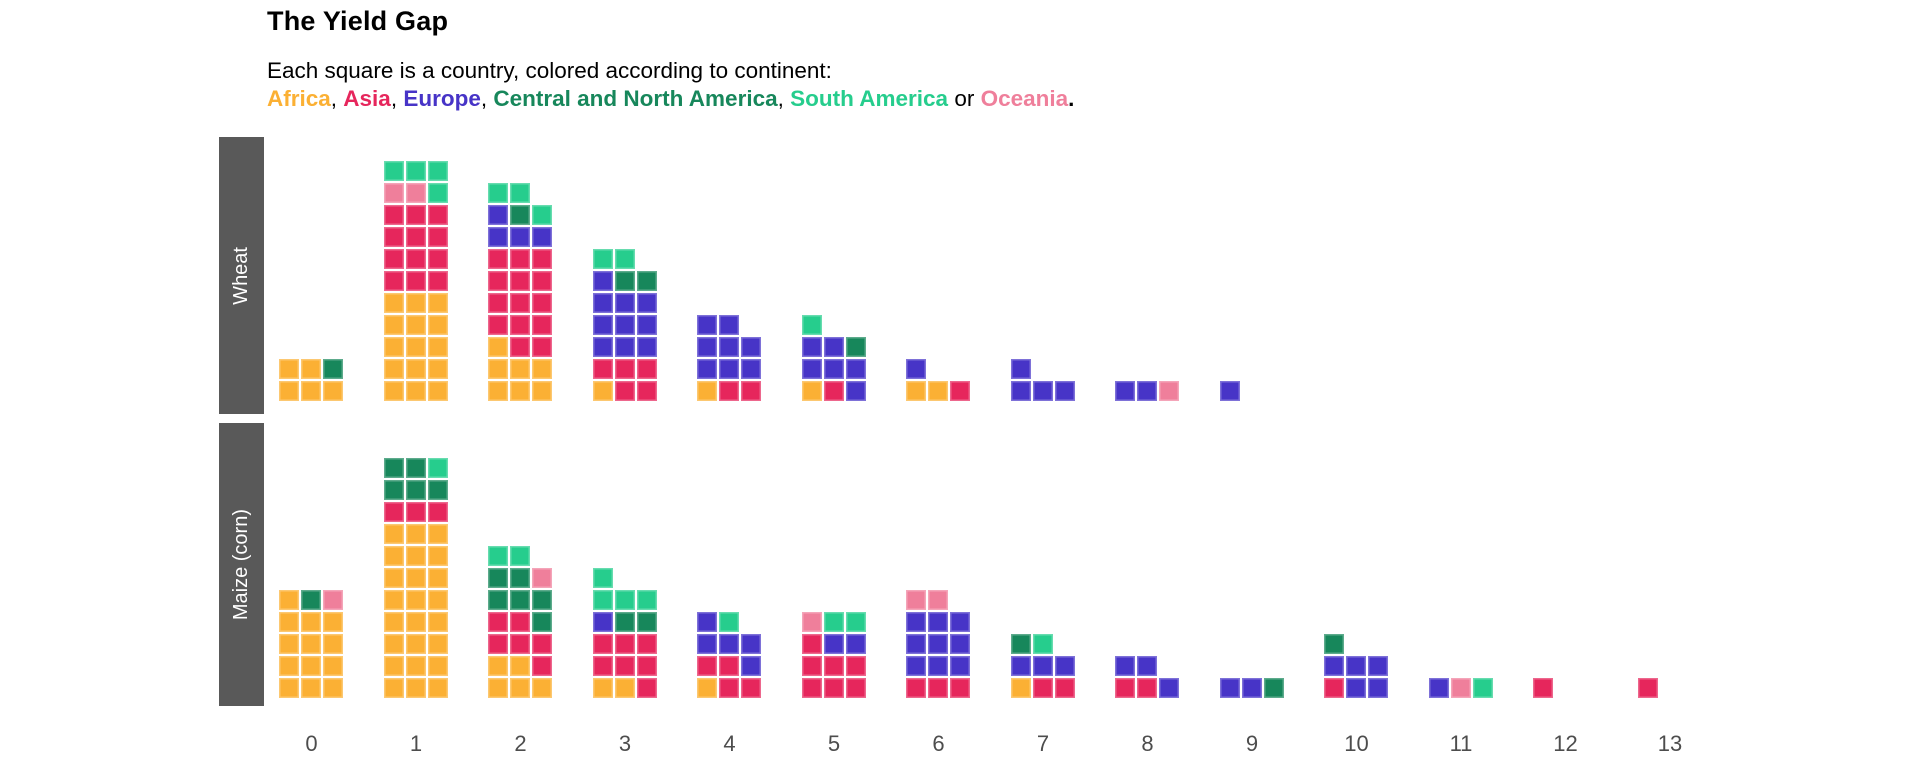  I want to click on x-tick-label-4: 4, so click(729, 743).